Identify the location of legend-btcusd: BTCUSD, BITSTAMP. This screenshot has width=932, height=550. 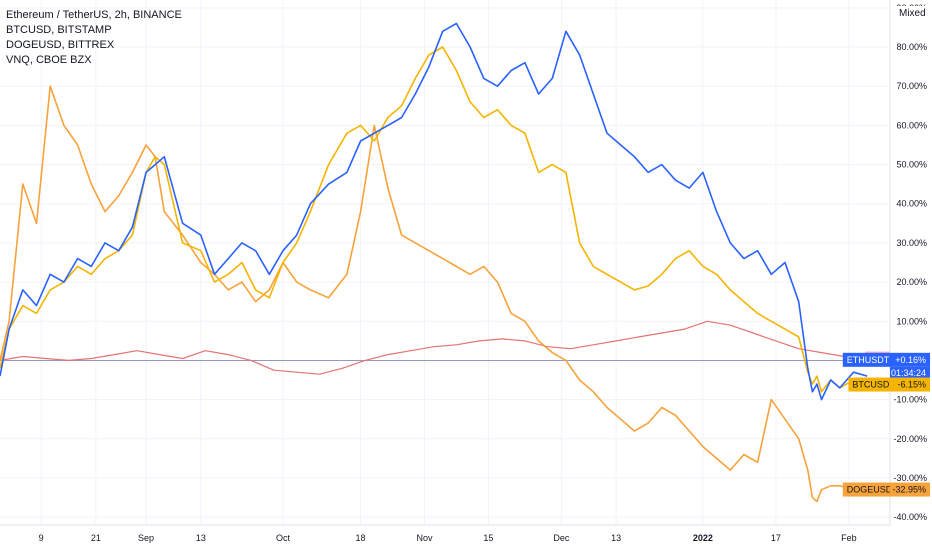
(59, 30).